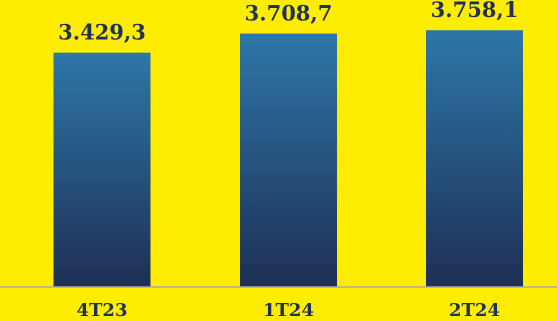 The width and height of the screenshot is (557, 321). What do you see at coordinates (102, 169) in the screenshot?
I see `bar-4t23` at bounding box center [102, 169].